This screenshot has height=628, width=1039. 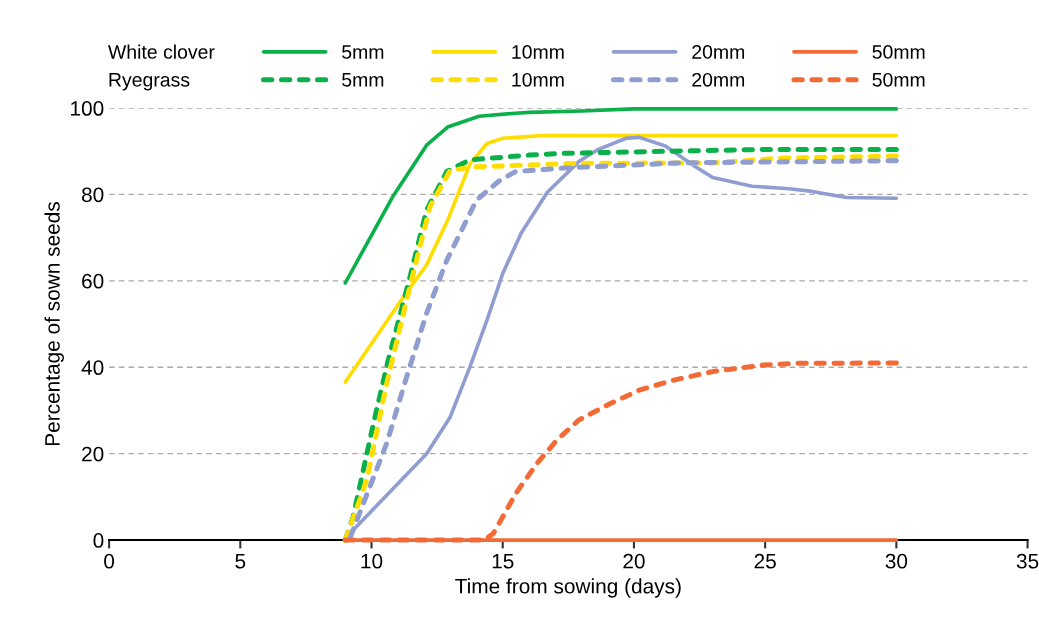 I want to click on x-tick-label: 30, so click(x=896, y=561).